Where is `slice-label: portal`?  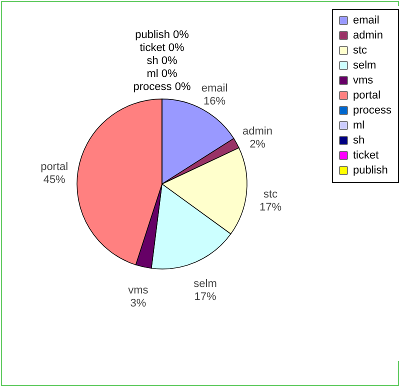
slice-label: portal is located at coordinates (54, 166).